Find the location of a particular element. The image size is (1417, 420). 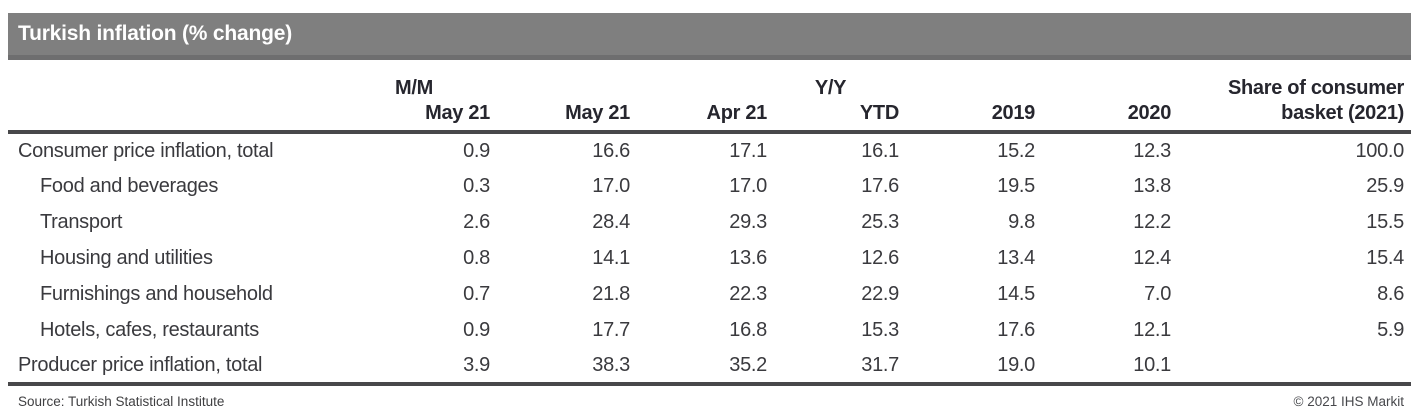

row-label: Producer price inflation, total is located at coordinates (140, 364).